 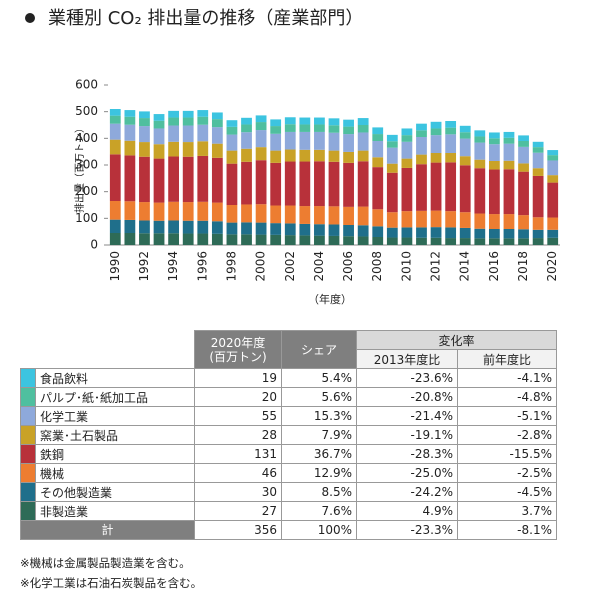 What do you see at coordinates (288, 530) in the screenshot?
I see `total-row: 計 356 100% -23.3% -8.1%` at bounding box center [288, 530].